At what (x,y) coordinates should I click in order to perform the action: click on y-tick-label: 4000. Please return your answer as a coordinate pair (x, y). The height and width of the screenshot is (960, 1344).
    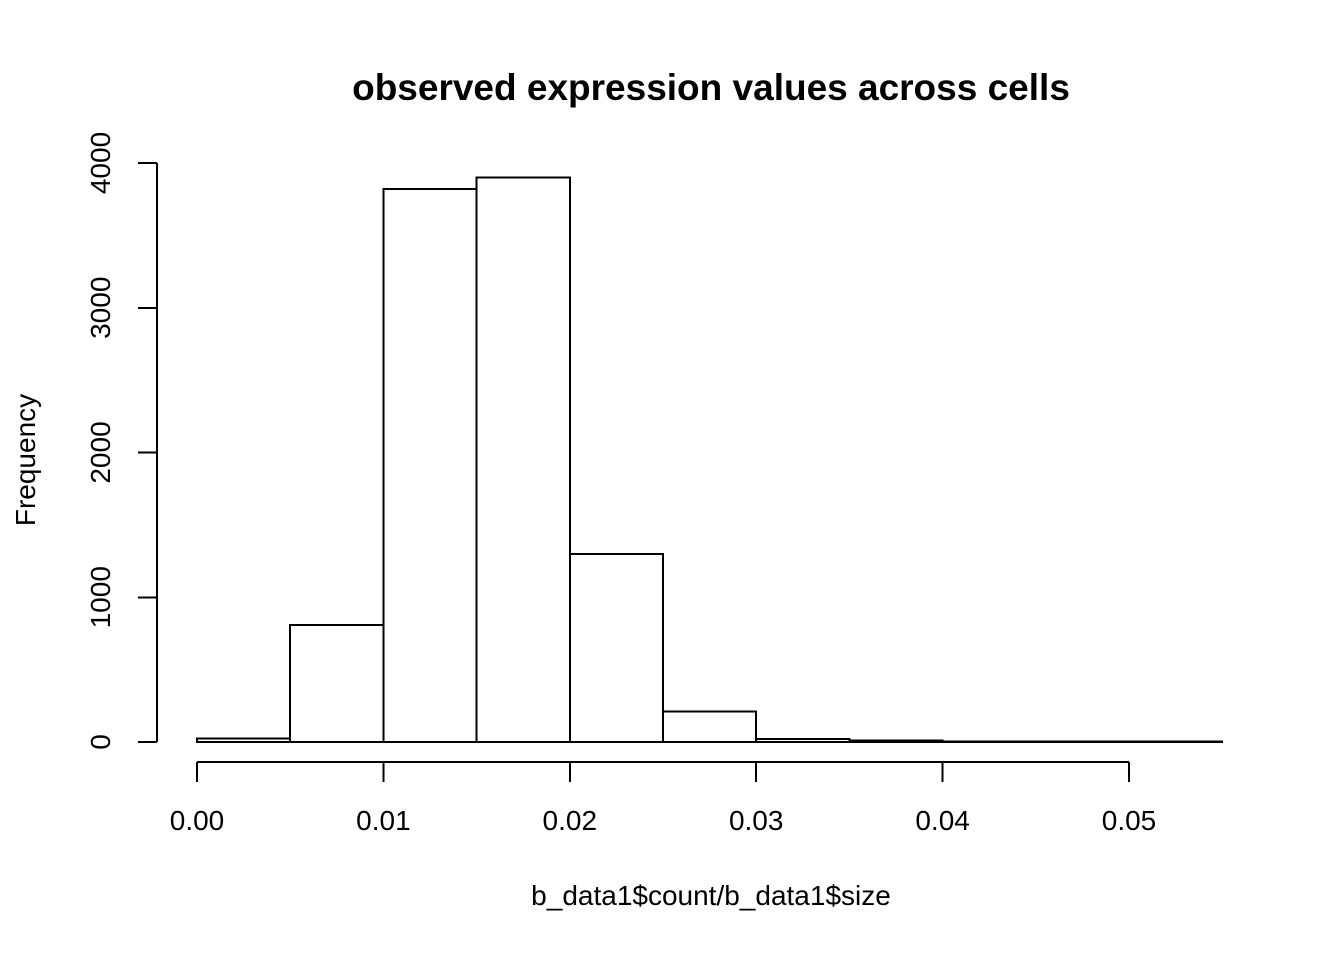
    Looking at the image, I should click on (100, 163).